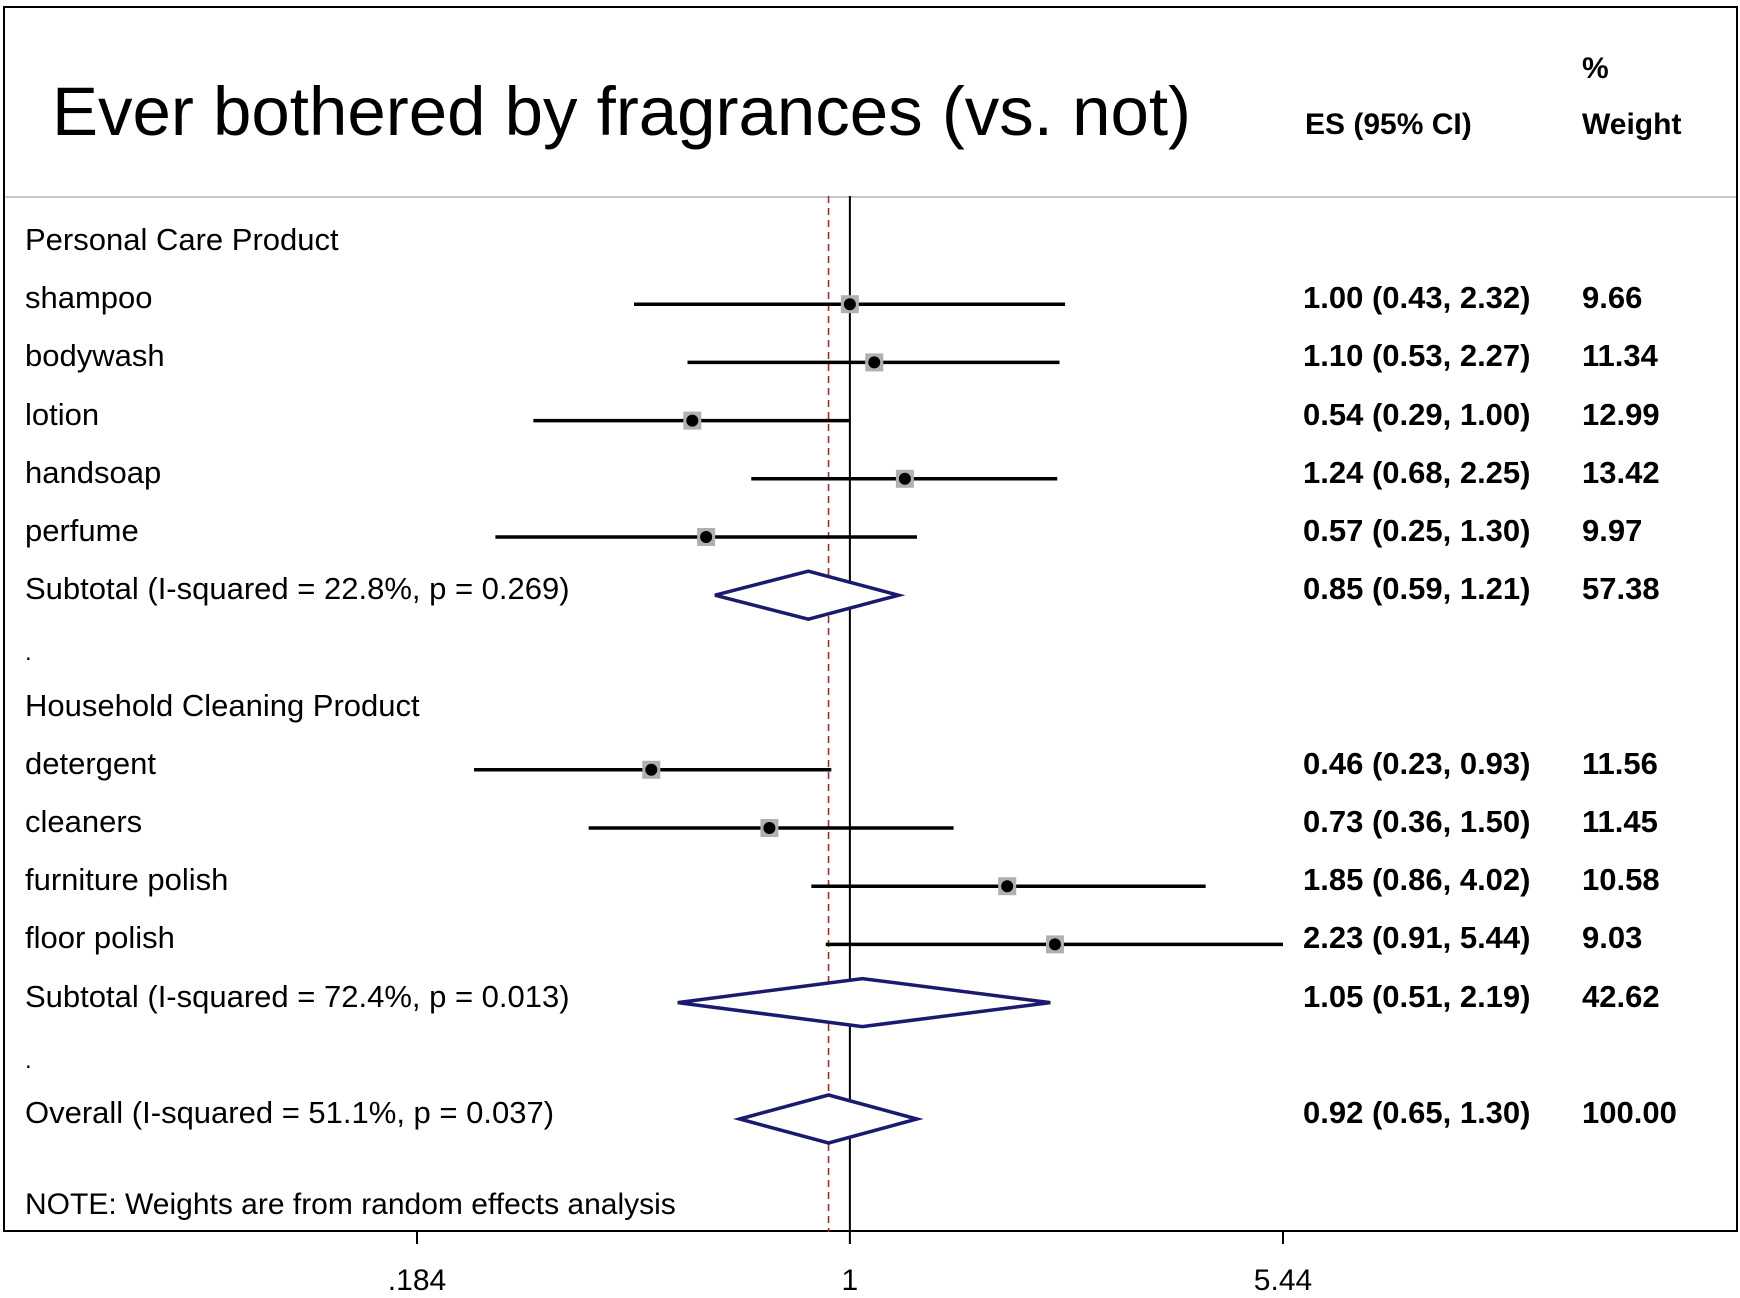 The width and height of the screenshot is (1740, 1298). I want to click on effect-size-ci: 0.46 (0.23, 0.93), so click(1417, 763).